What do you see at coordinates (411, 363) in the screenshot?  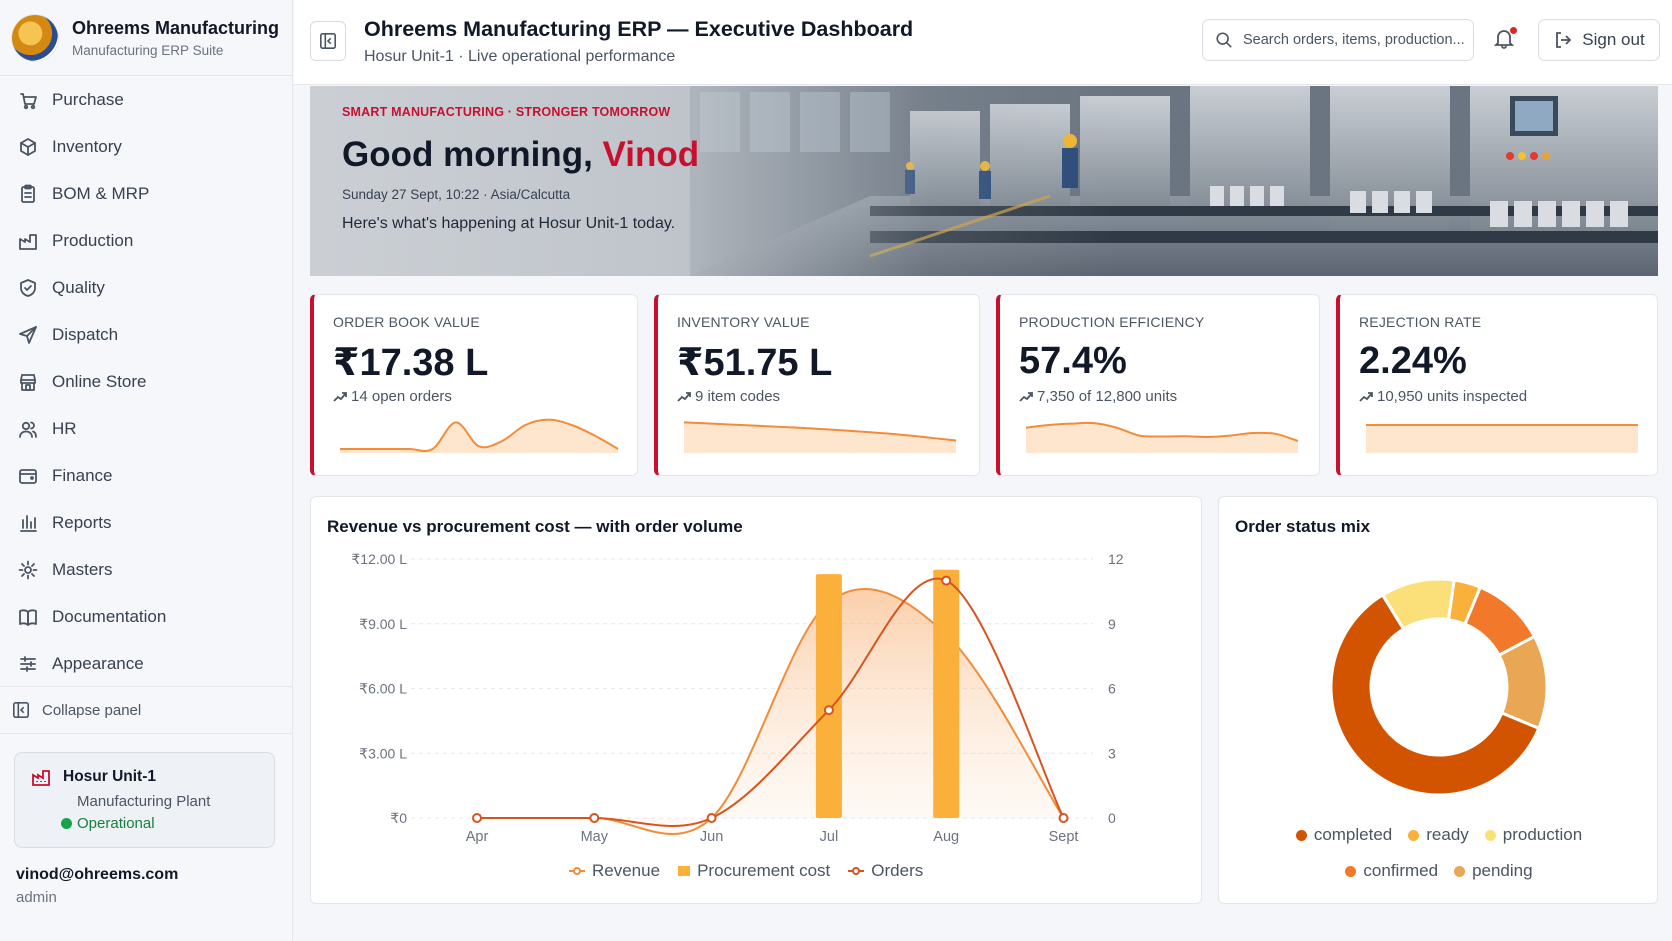 I see `kpi-value: ₹17.38 L` at bounding box center [411, 363].